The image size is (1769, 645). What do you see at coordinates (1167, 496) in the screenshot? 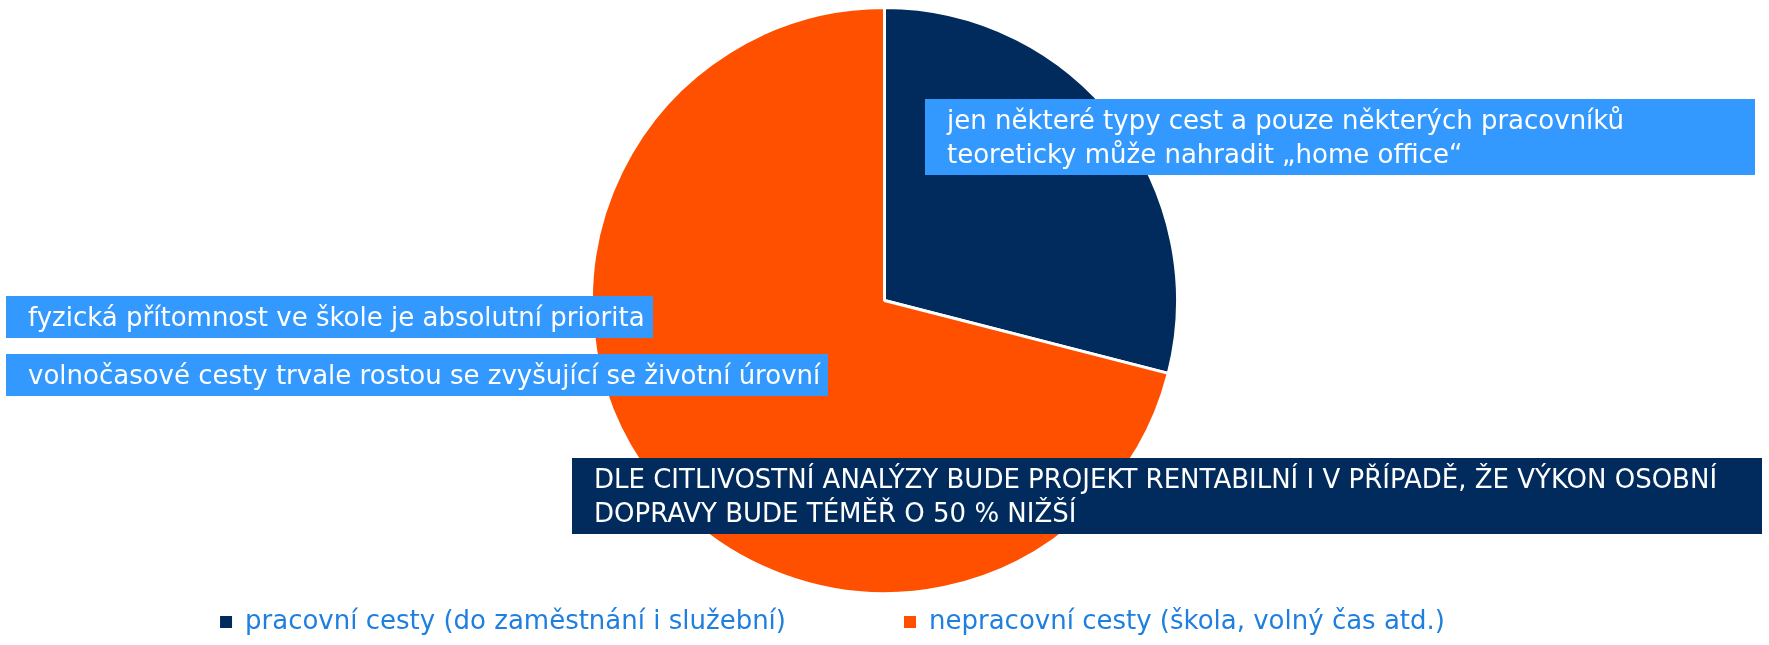
I see `text: DLE CITLIVOSTNÍ ANALÝZY BUDE PROJEKT RENTABILNÍ I V PŘÍPADĚ, ŽE VÝKON OSOBNÍ DOPRAVY BUDE TÉMĚŘ O 50 % NIŽŠÍ` at bounding box center [1167, 496].